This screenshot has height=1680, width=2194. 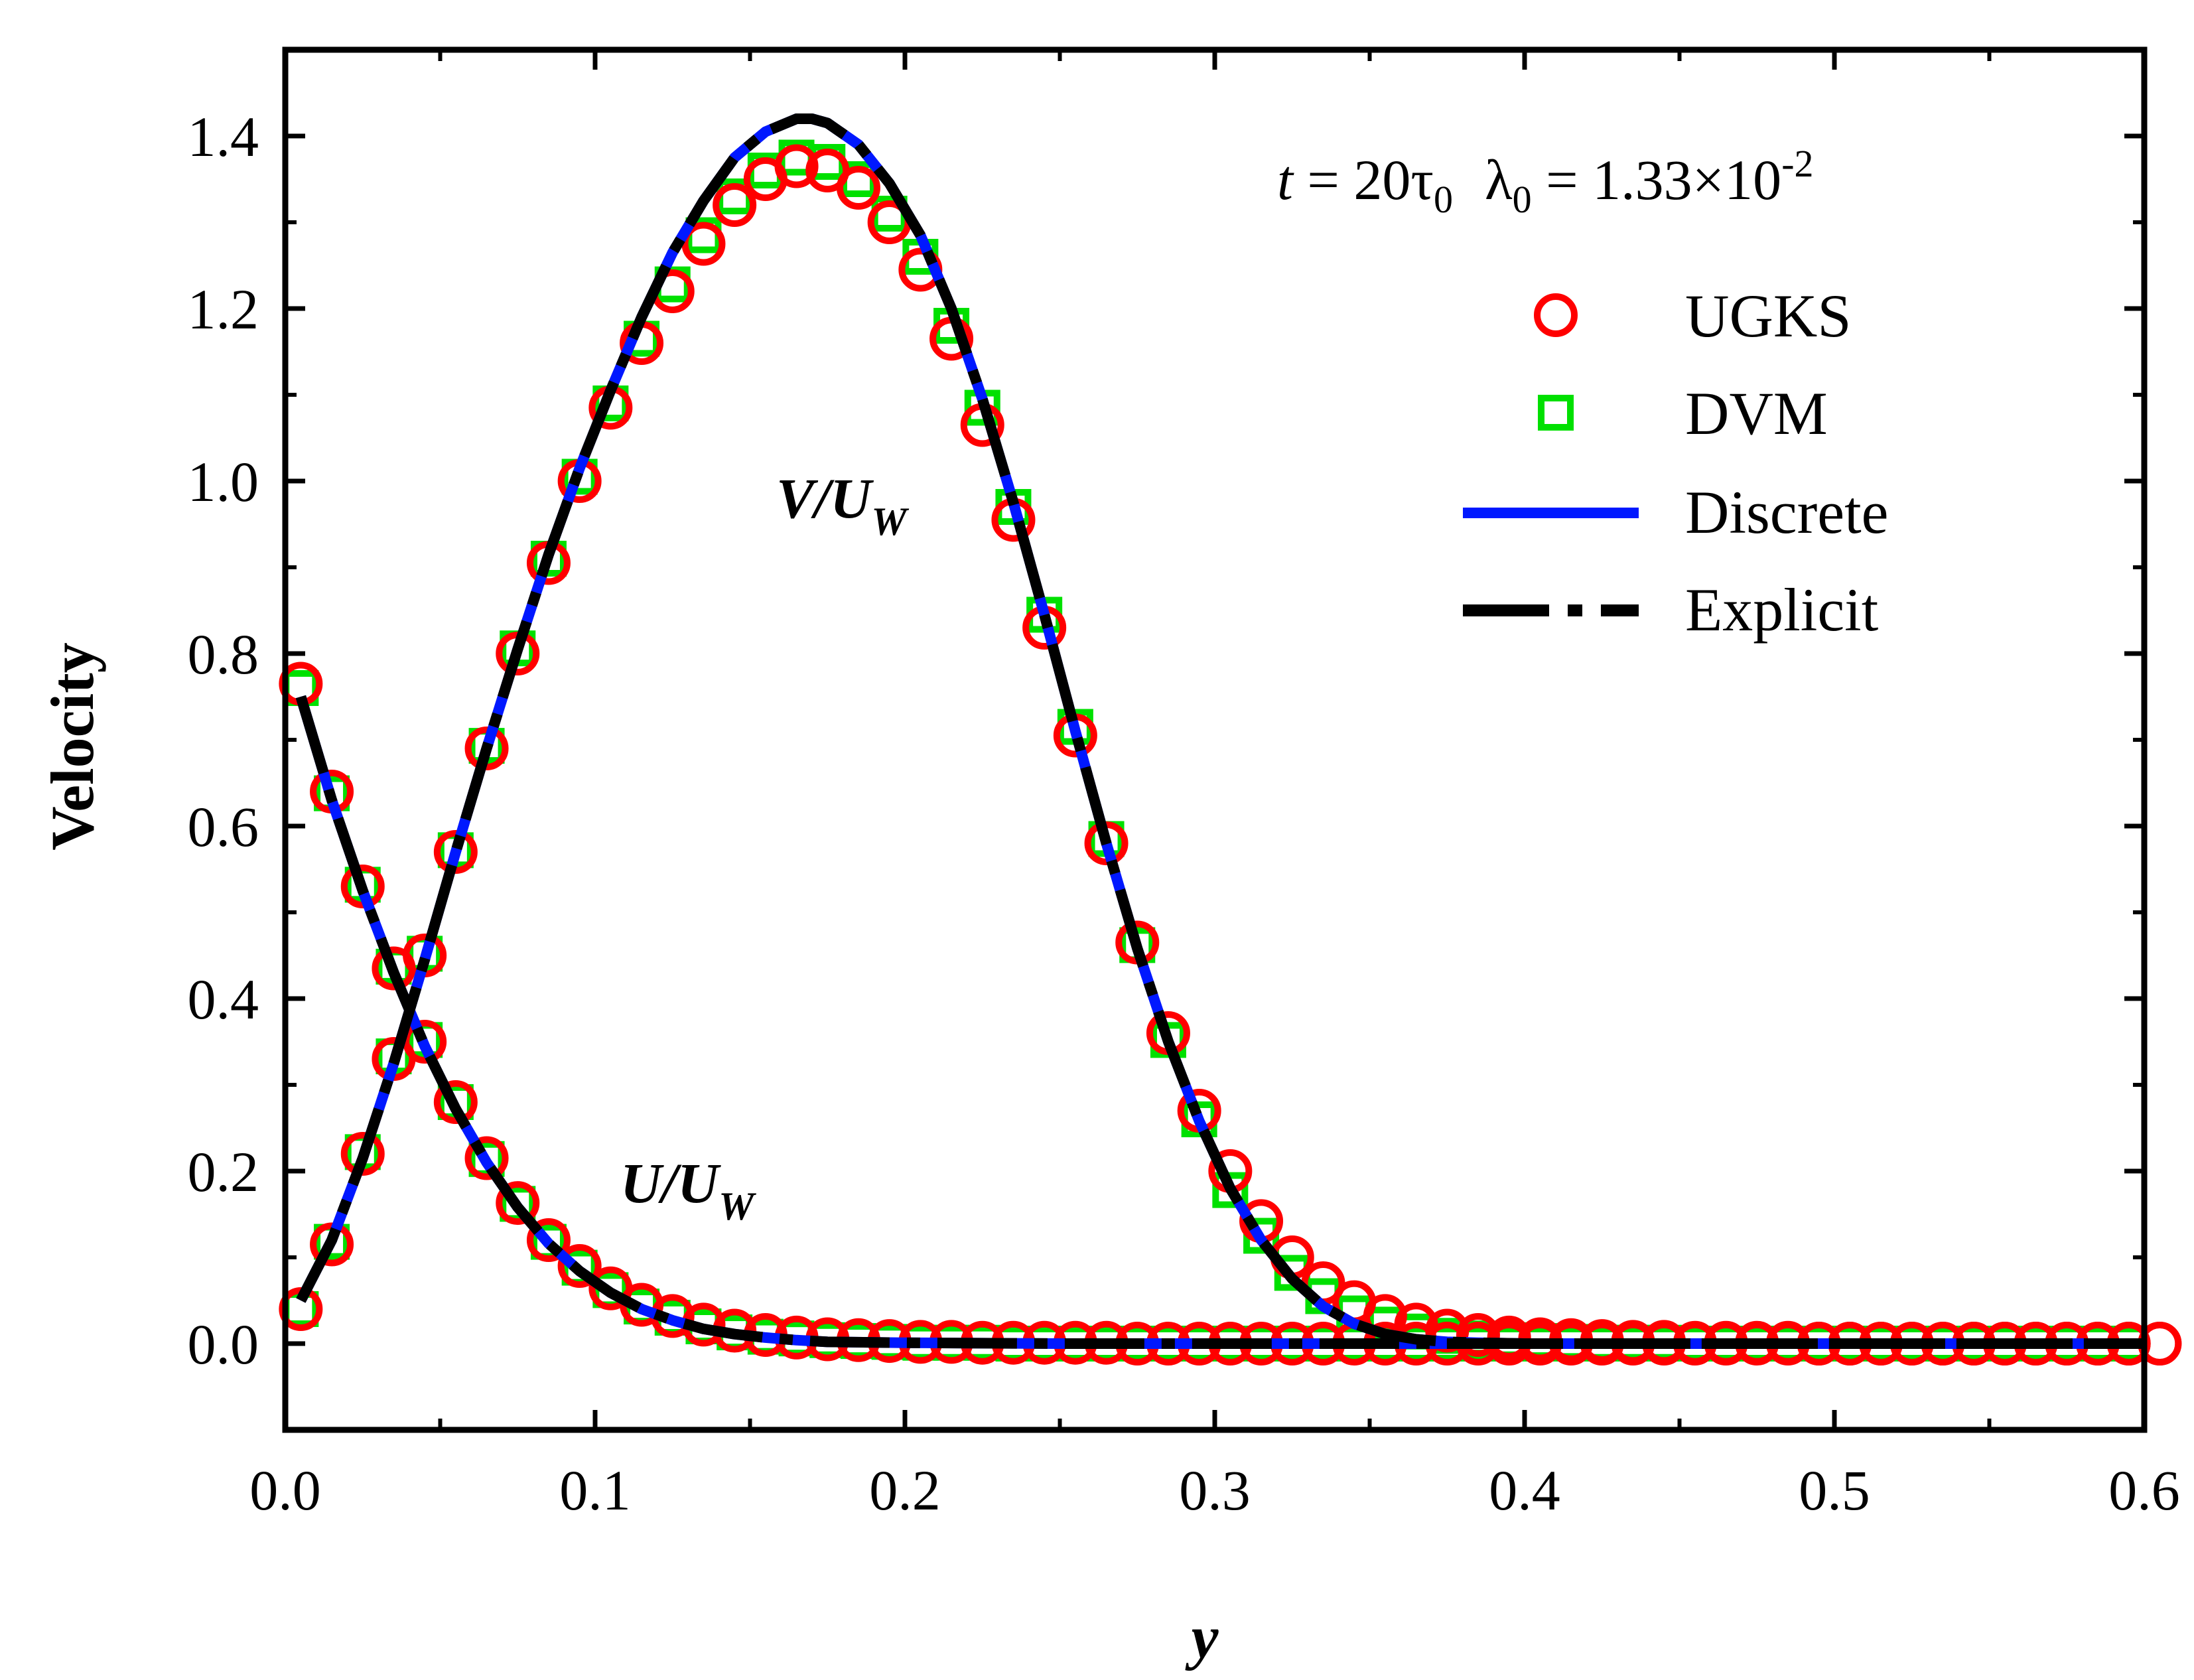 What do you see at coordinates (642, 1183) in the screenshot?
I see `label-u-var: U` at bounding box center [642, 1183].